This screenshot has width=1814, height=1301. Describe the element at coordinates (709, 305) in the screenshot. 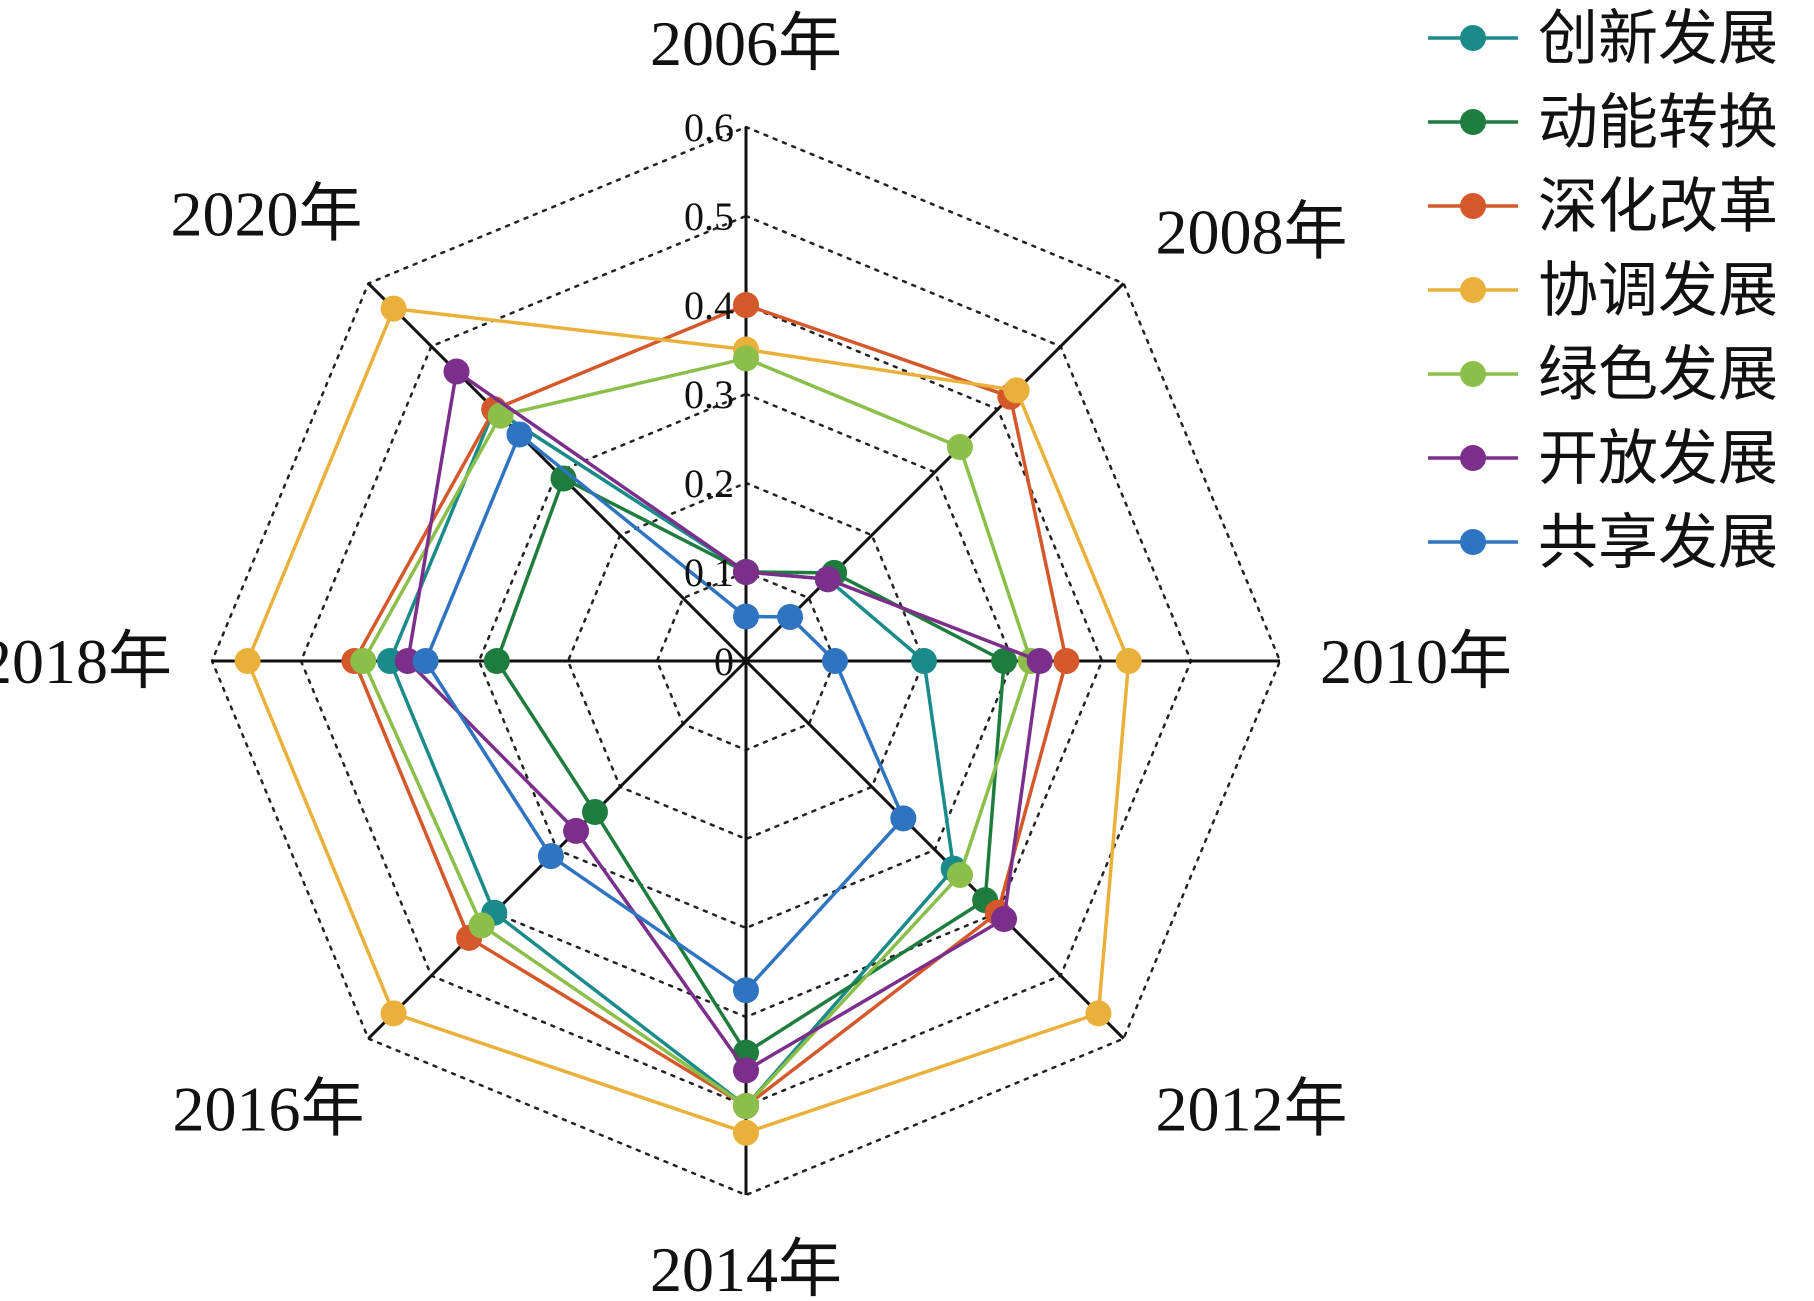

I see `tick-label-4: 0.4` at that location.